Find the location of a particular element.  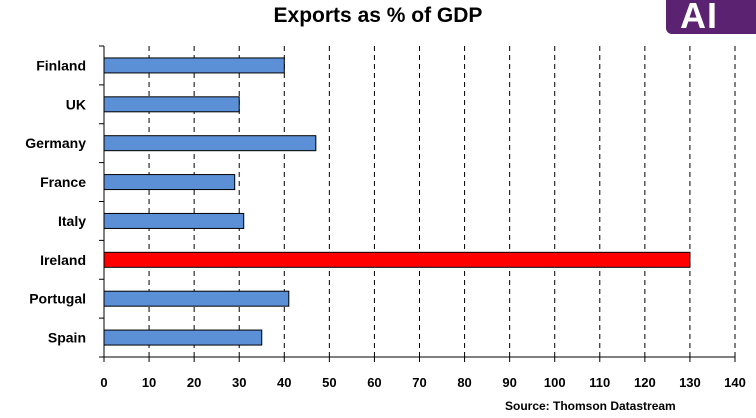

category-label-france: France is located at coordinates (63, 182).